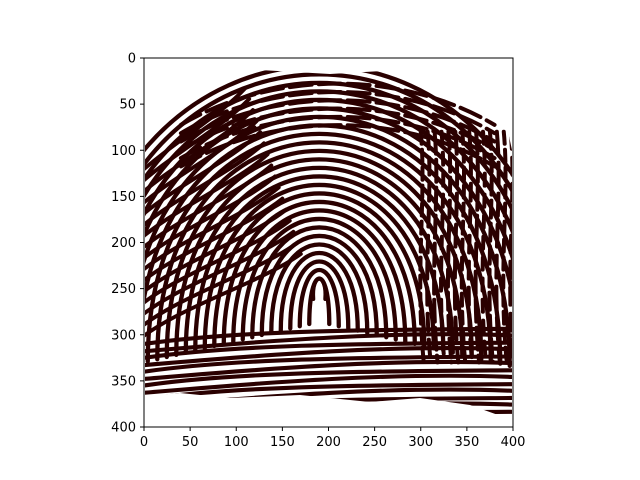 This screenshot has height=480, width=640. Describe the element at coordinates (420, 442) in the screenshot. I see `x-tick-label: 300` at that location.